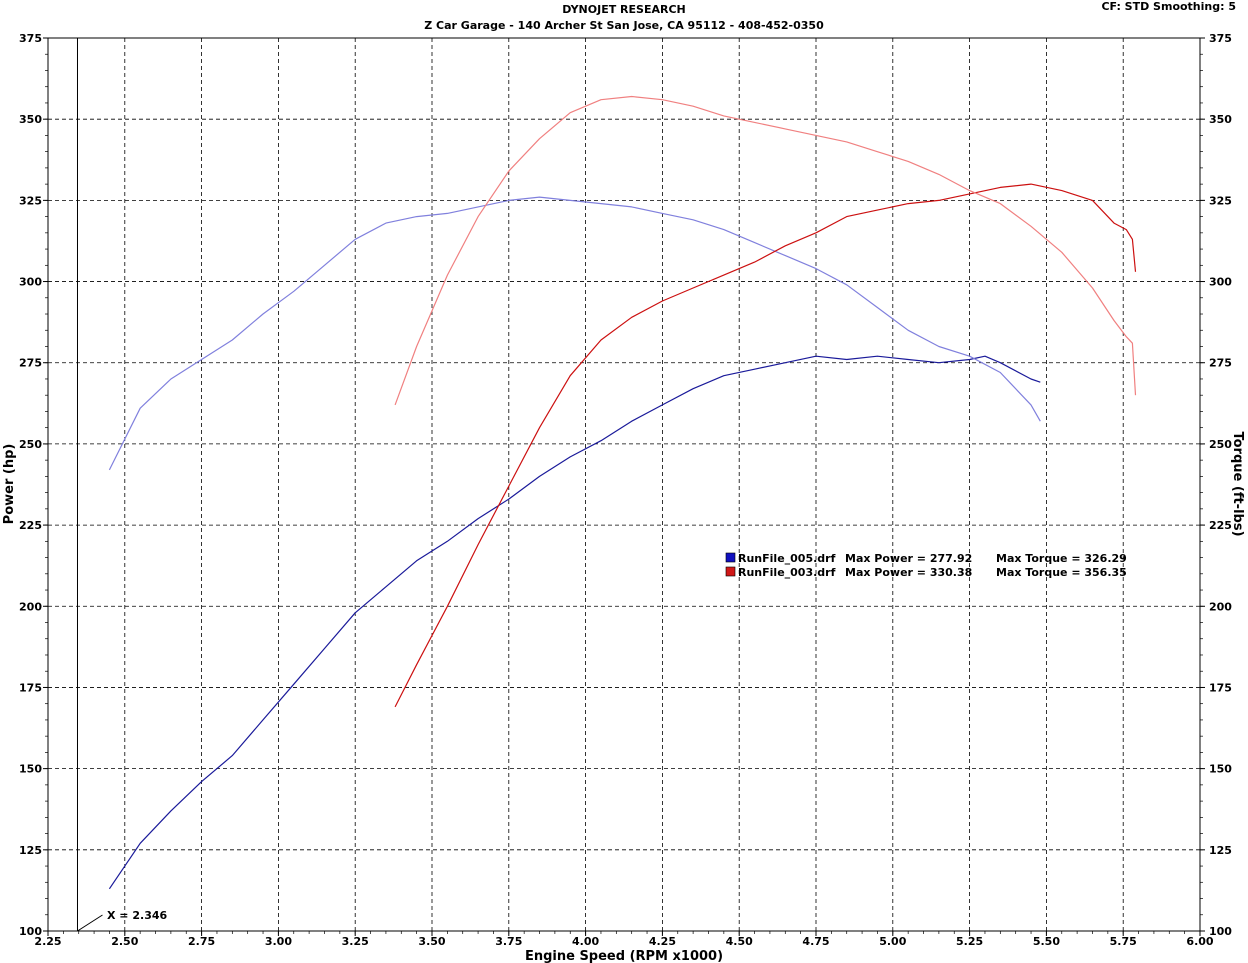 The width and height of the screenshot is (1248, 963). Describe the element at coordinates (1220, 363) in the screenshot. I see `y2-tick-label: 275` at that location.